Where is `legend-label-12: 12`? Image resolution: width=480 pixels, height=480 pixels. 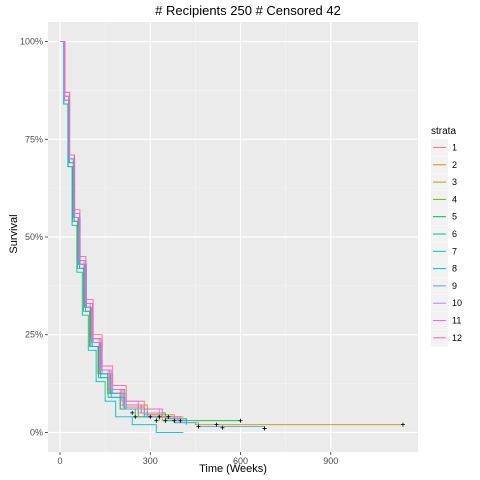
legend-label-12: 12 is located at coordinates (457, 338).